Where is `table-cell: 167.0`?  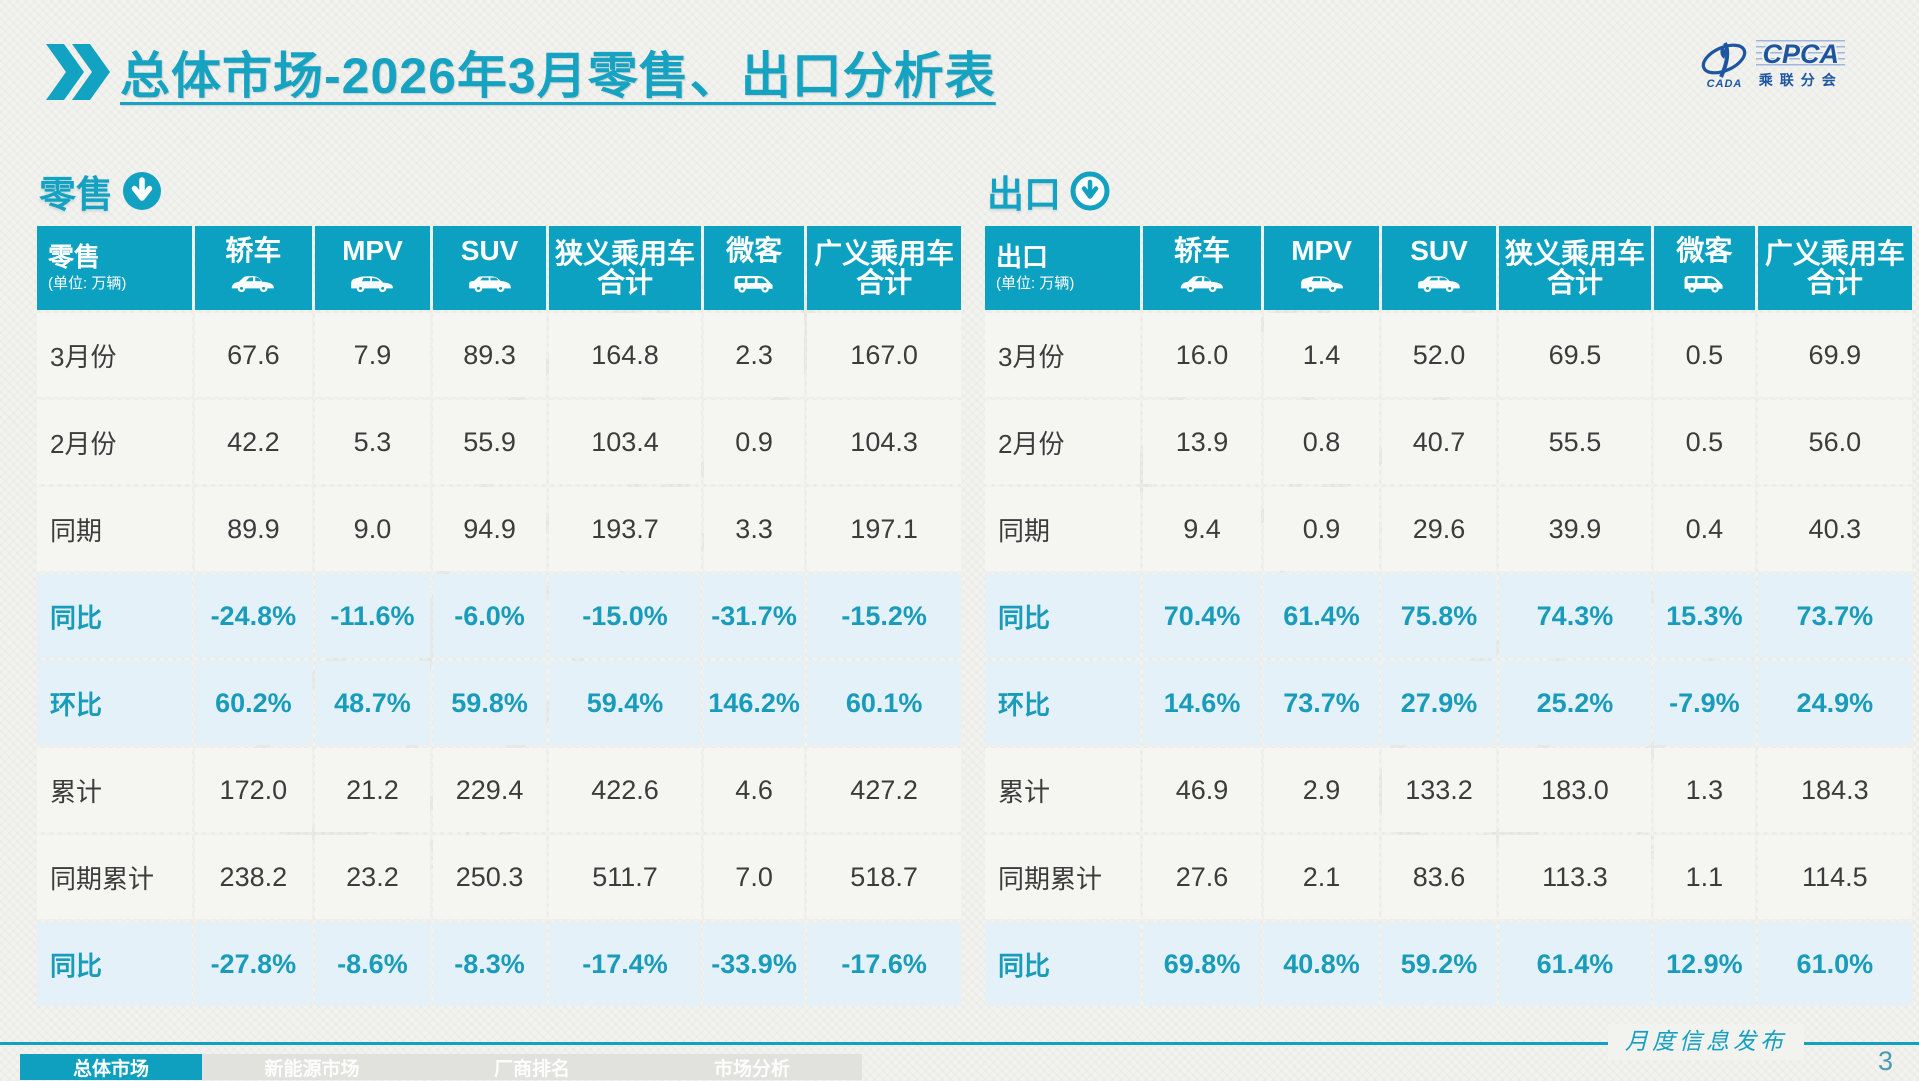 table-cell: 167.0 is located at coordinates (884, 355).